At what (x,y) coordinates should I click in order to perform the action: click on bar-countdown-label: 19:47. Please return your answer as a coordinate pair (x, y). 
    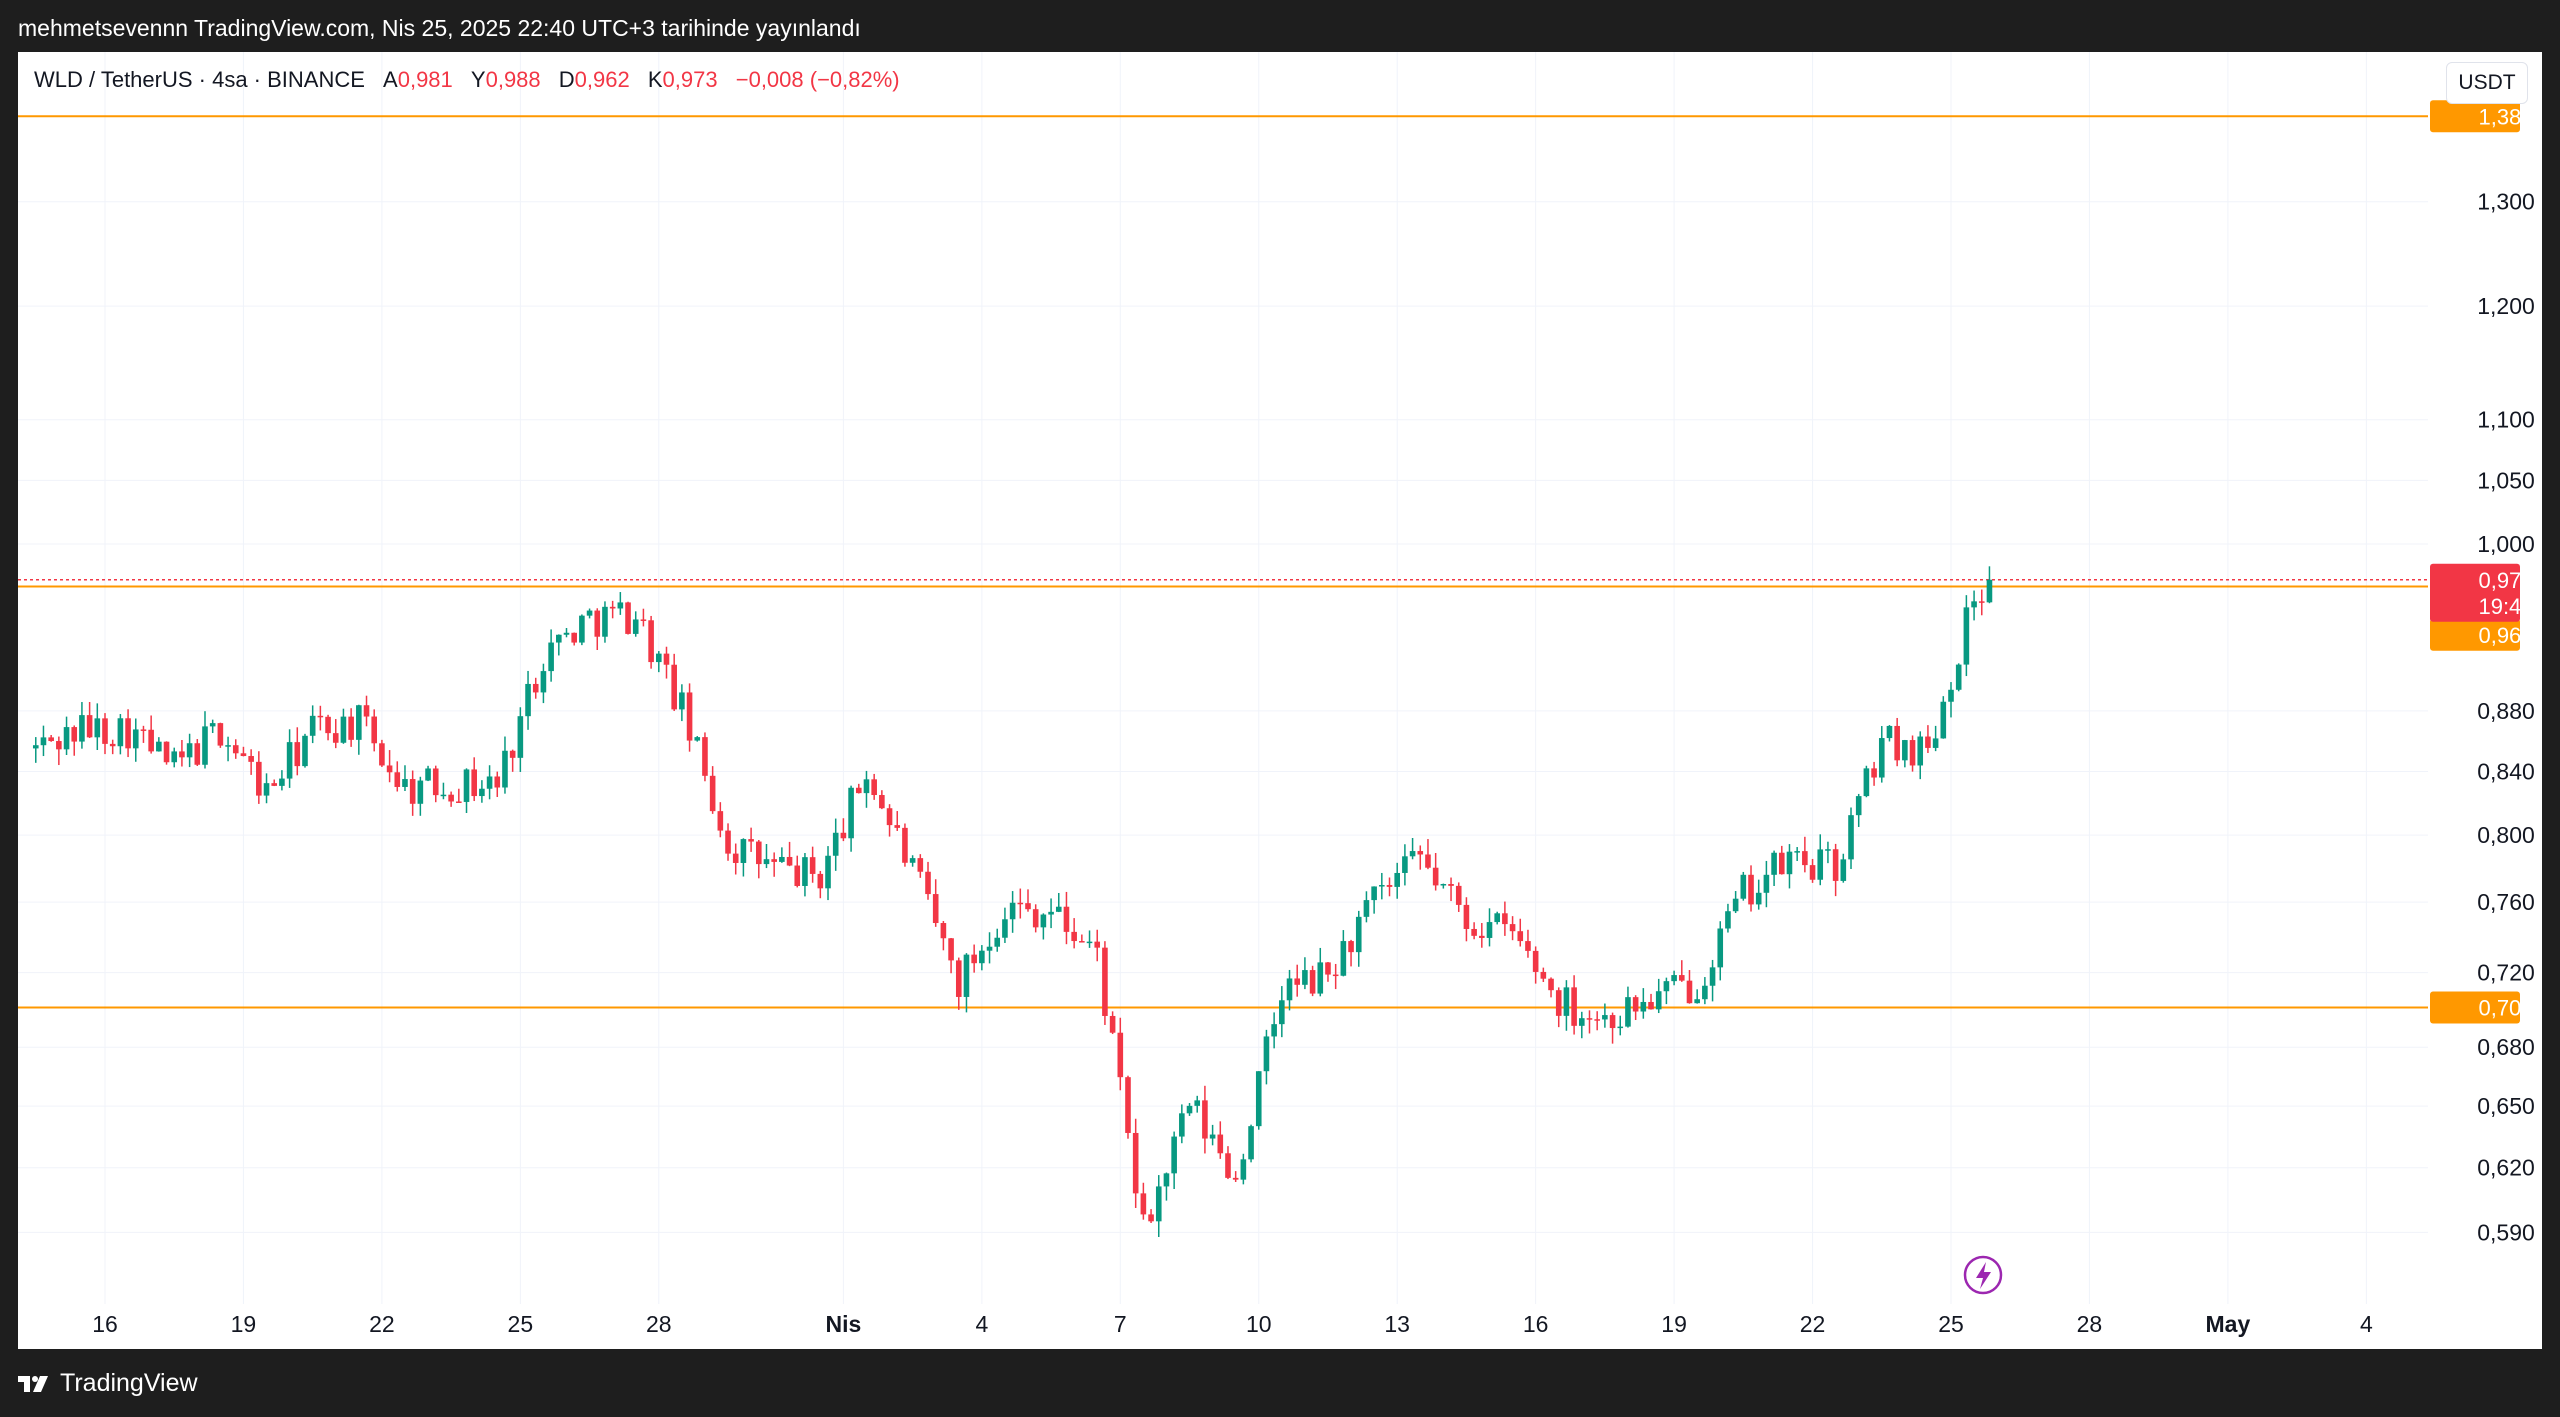
    Looking at the image, I should click on (2505, 606).